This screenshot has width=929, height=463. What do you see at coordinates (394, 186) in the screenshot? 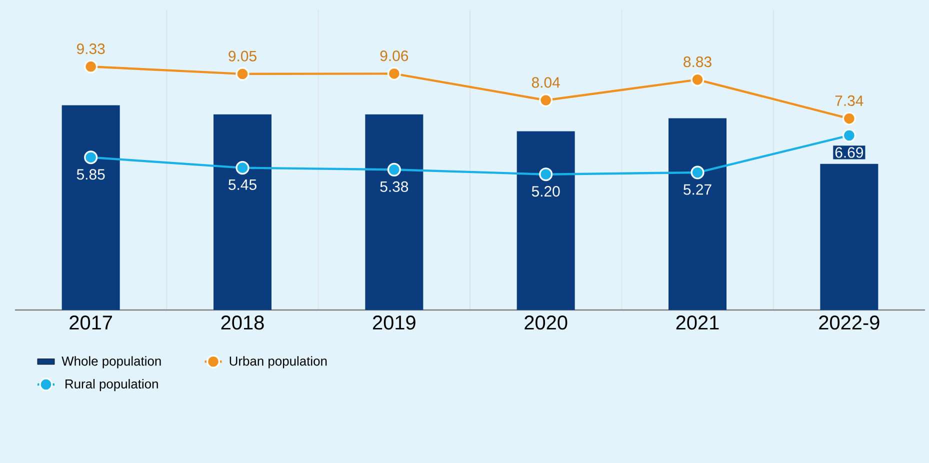
I see `data-label: 5.38` at bounding box center [394, 186].